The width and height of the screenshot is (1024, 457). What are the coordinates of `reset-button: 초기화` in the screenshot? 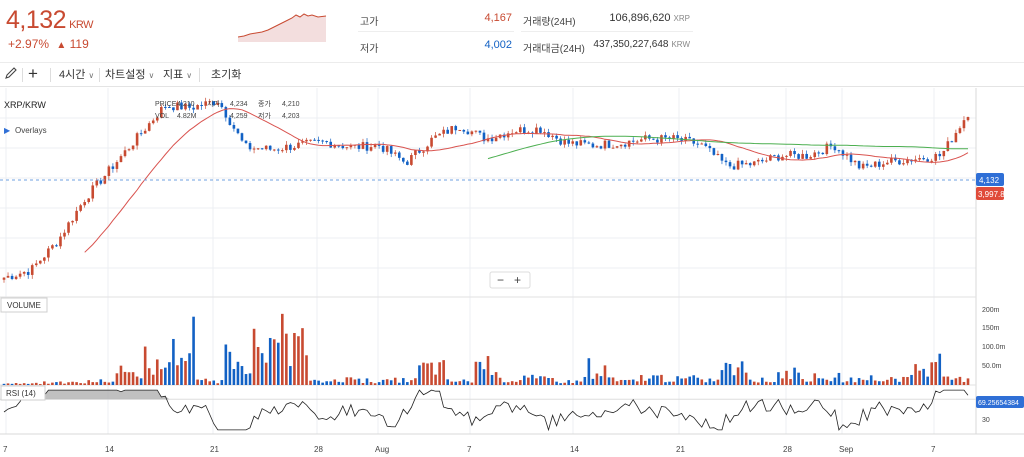 It's located at (226, 75).